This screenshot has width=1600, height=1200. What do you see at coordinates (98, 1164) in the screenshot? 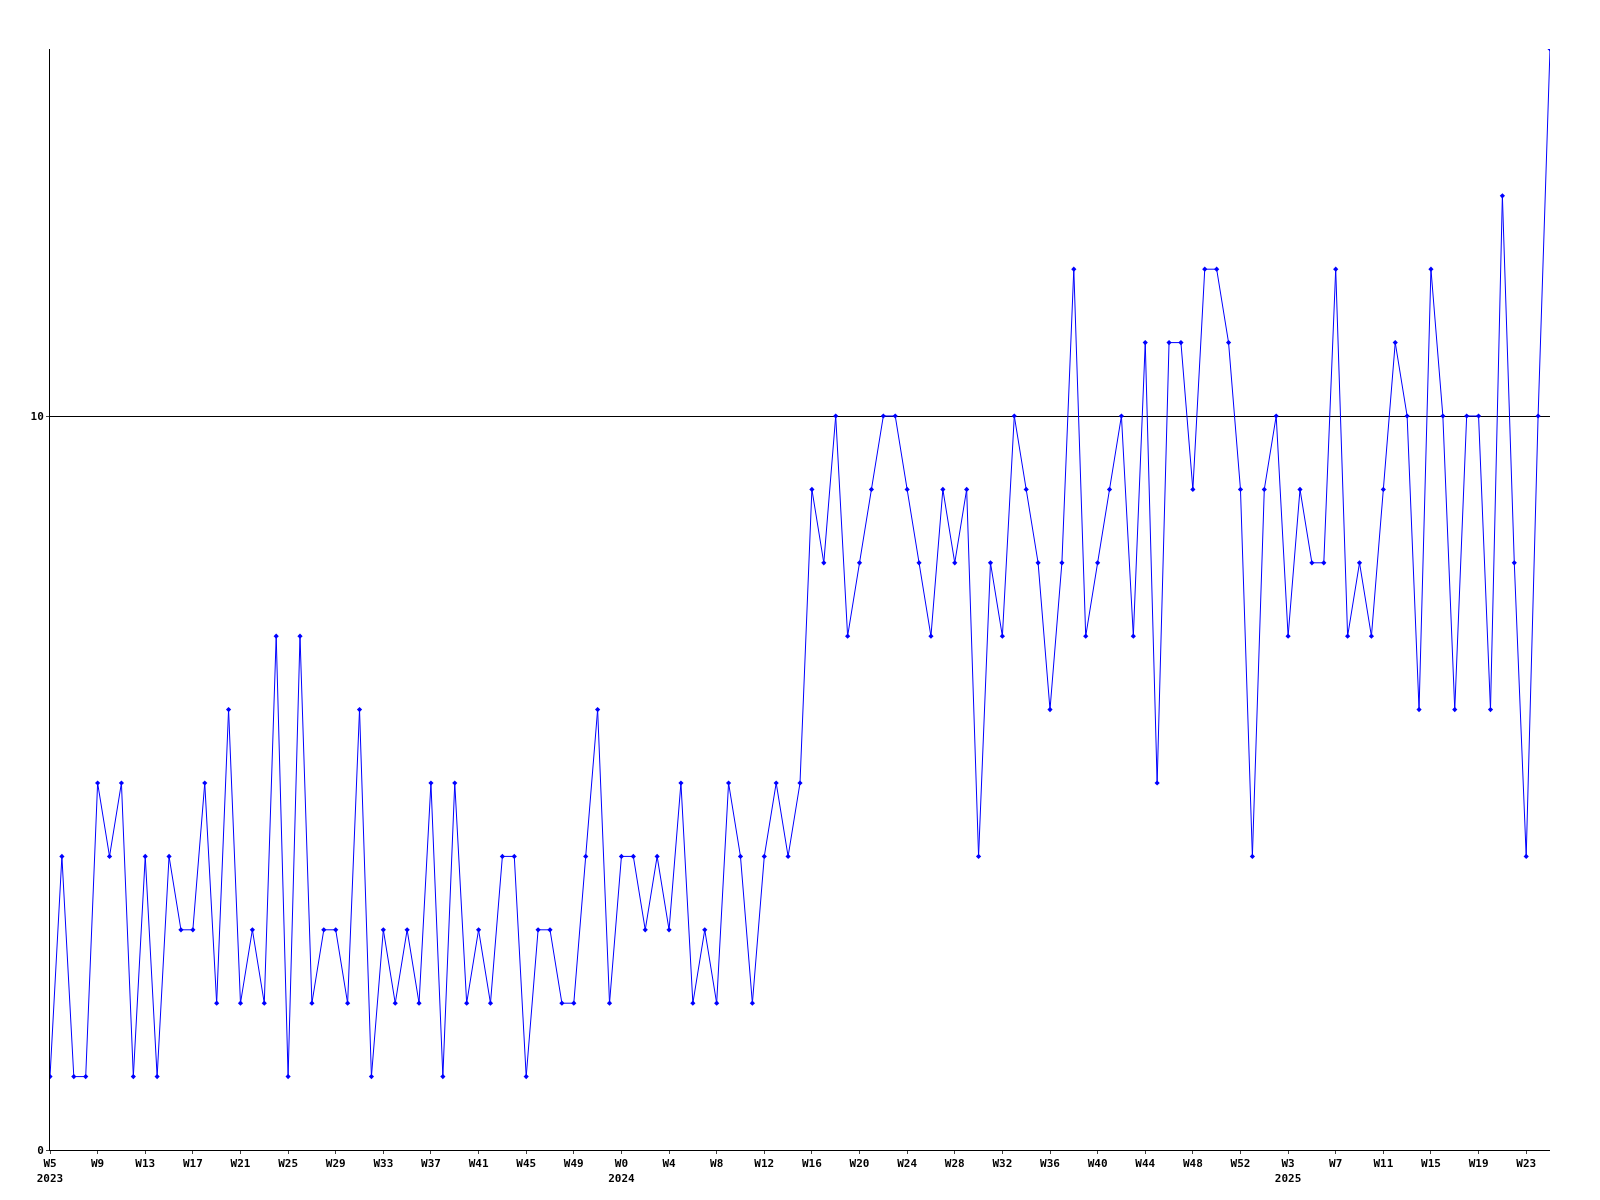
I see `x-tick-label: W9` at bounding box center [98, 1164].